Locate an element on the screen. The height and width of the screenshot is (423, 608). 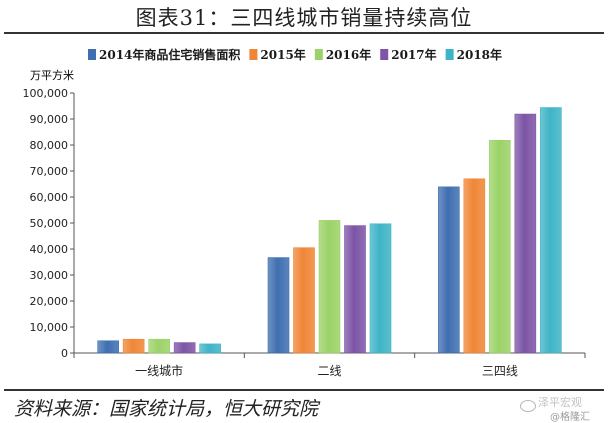
watermark-line1: 泽平宏观 is located at coordinates (560, 402).